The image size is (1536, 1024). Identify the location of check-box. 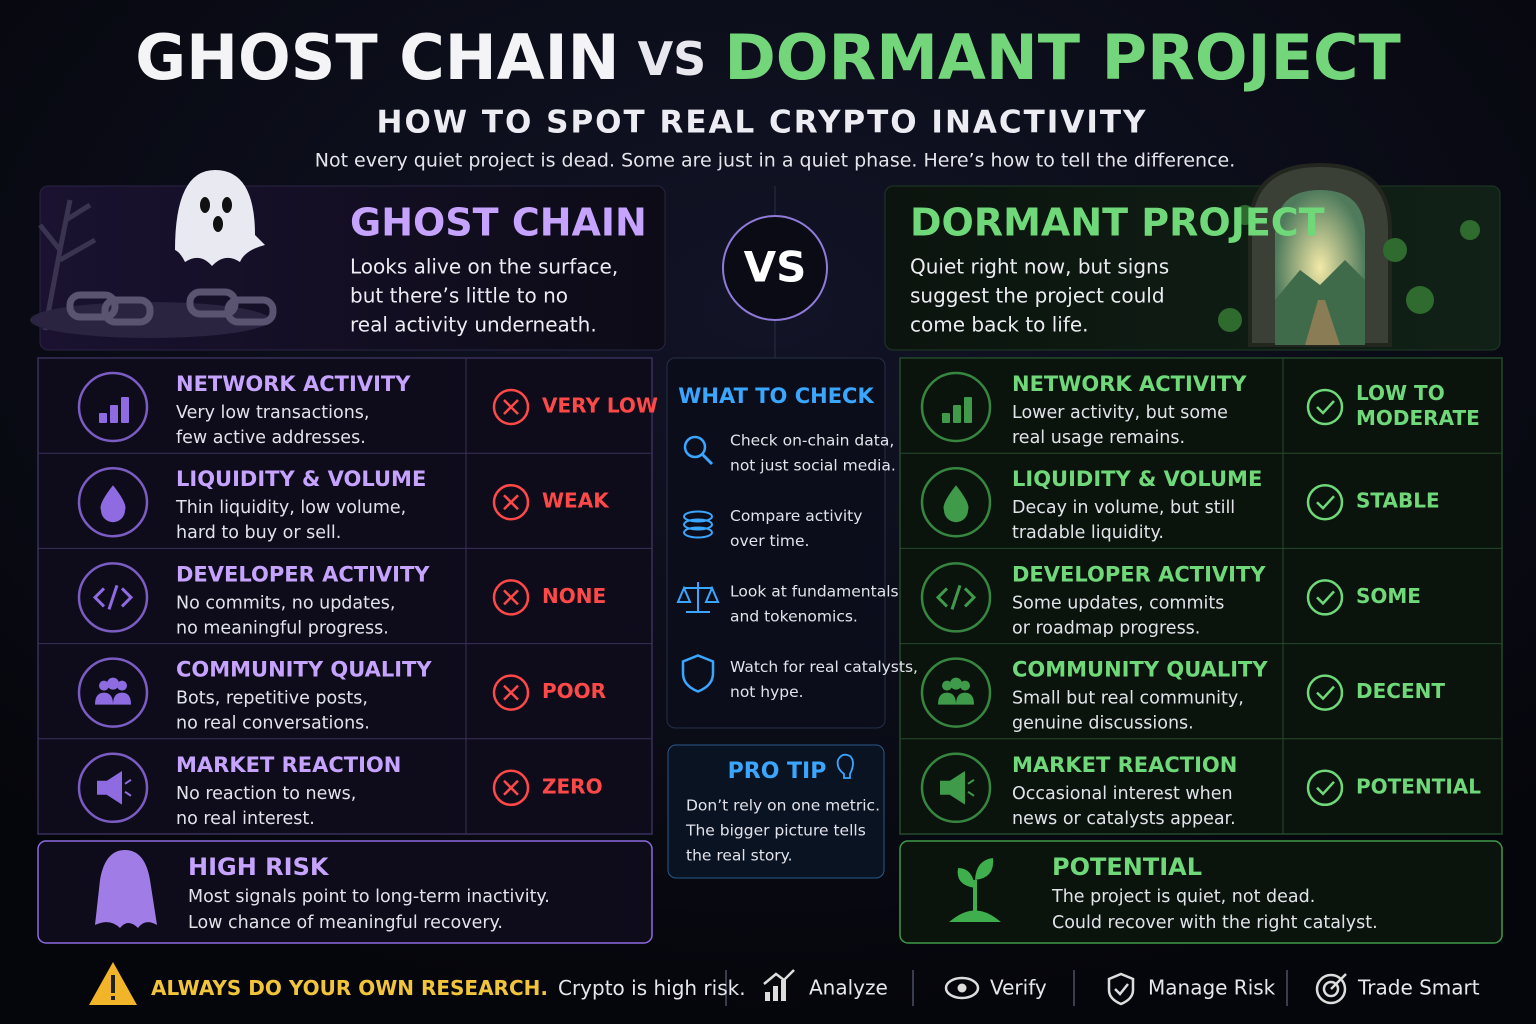
(776, 543).